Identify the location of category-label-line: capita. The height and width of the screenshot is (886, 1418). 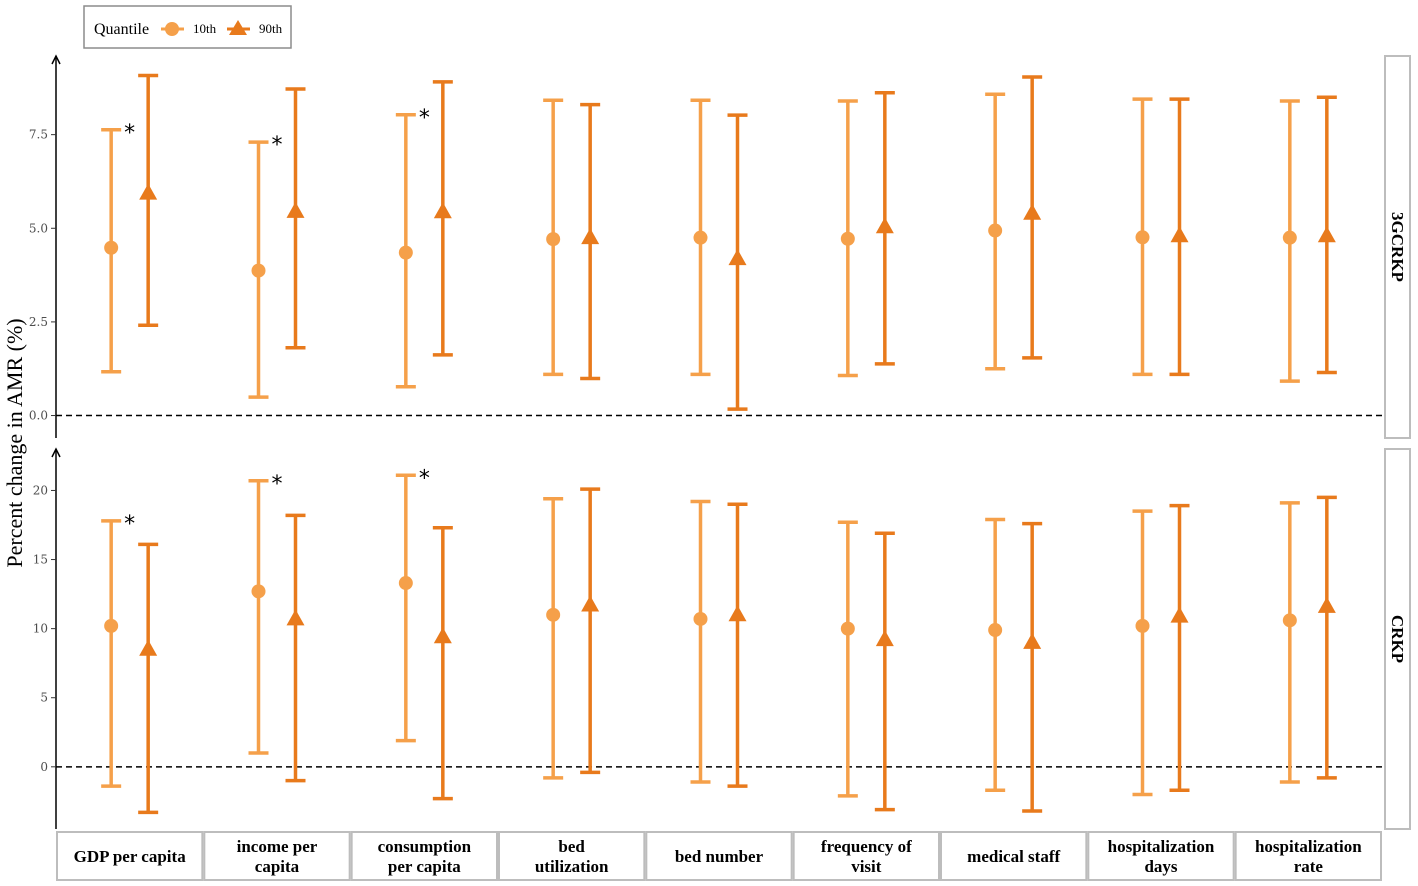
(277, 866).